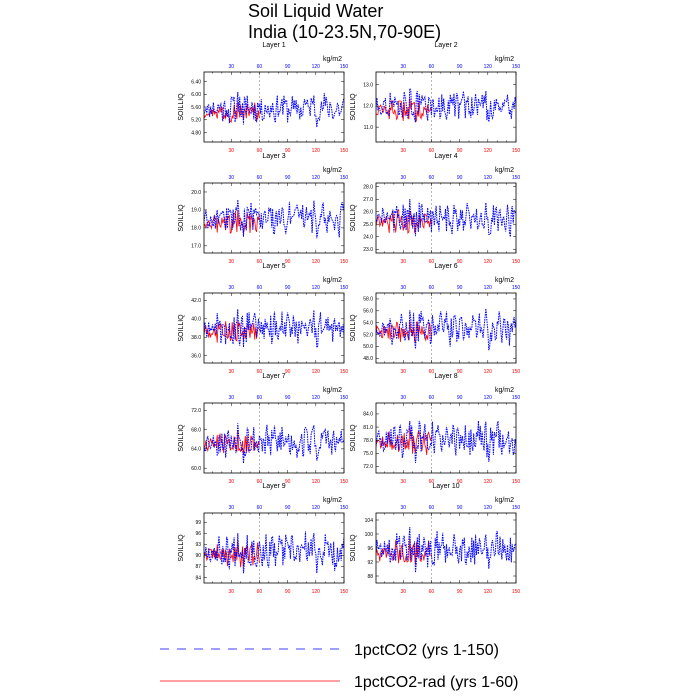  What do you see at coordinates (273, 45) in the screenshot?
I see `panel-title: Layer 1` at bounding box center [273, 45].